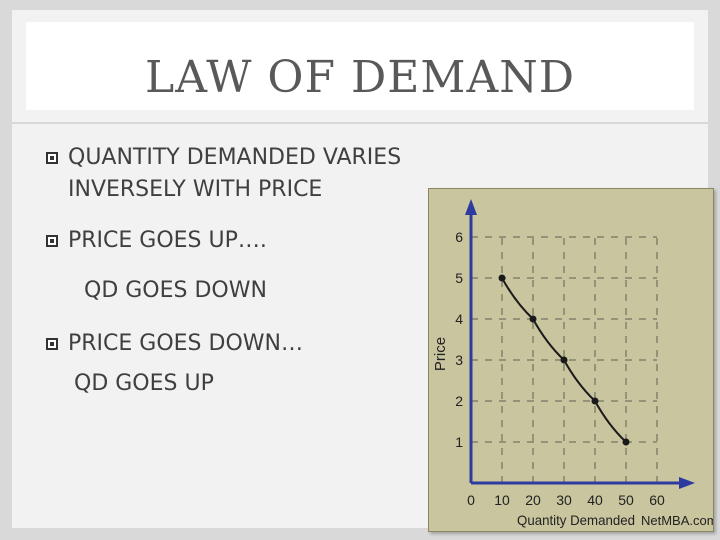  Describe the element at coordinates (471, 500) in the screenshot. I see `x-tick-label: 0` at that location.